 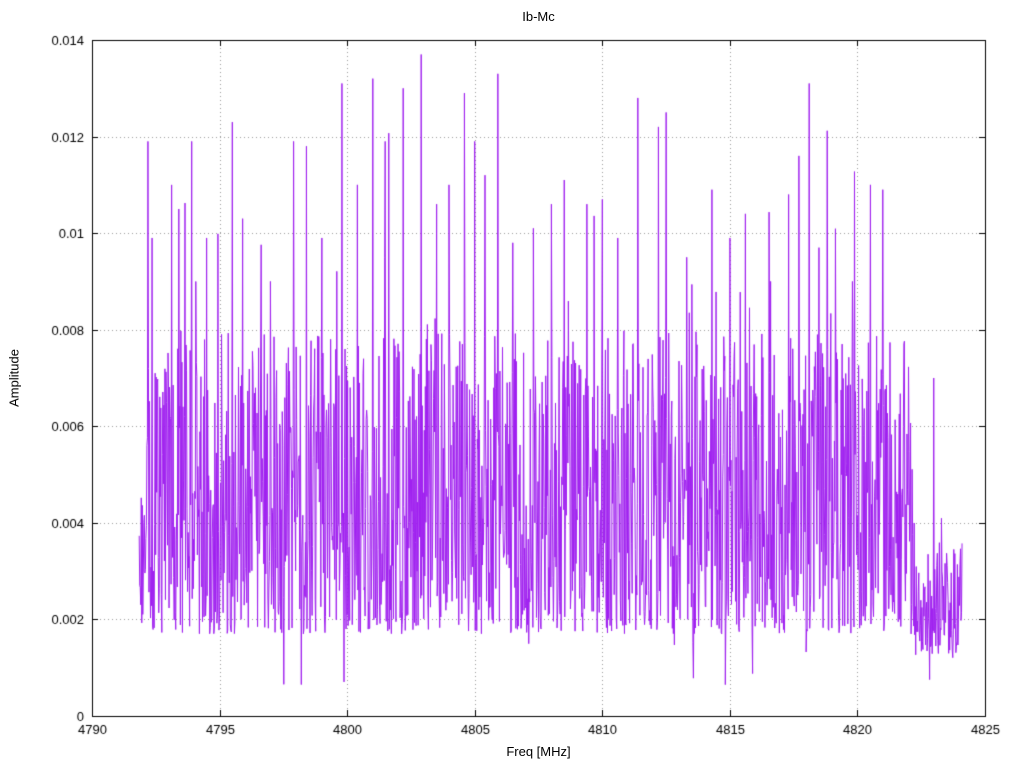 I want to click on y-axis-label: Amplitude, so click(x=14, y=378).